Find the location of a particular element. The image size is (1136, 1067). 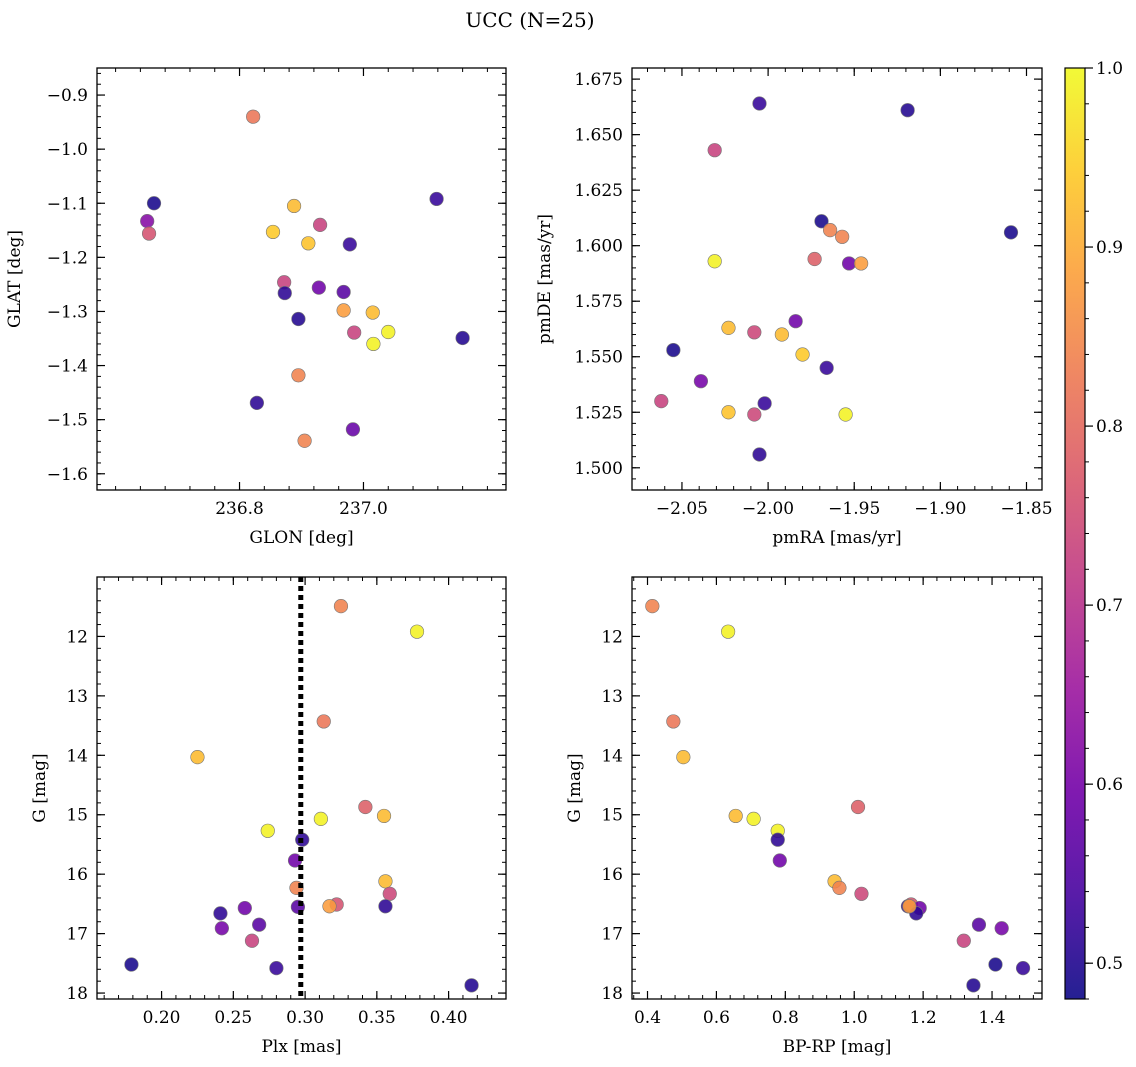

x-tick-label: −1.95 is located at coordinates (854, 509).